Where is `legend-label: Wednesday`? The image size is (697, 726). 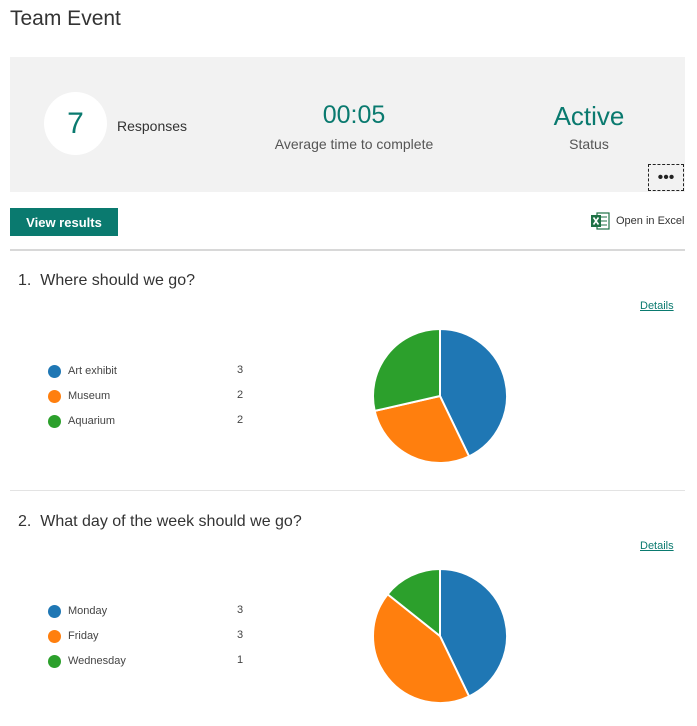
legend-label: Wednesday is located at coordinates (97, 661).